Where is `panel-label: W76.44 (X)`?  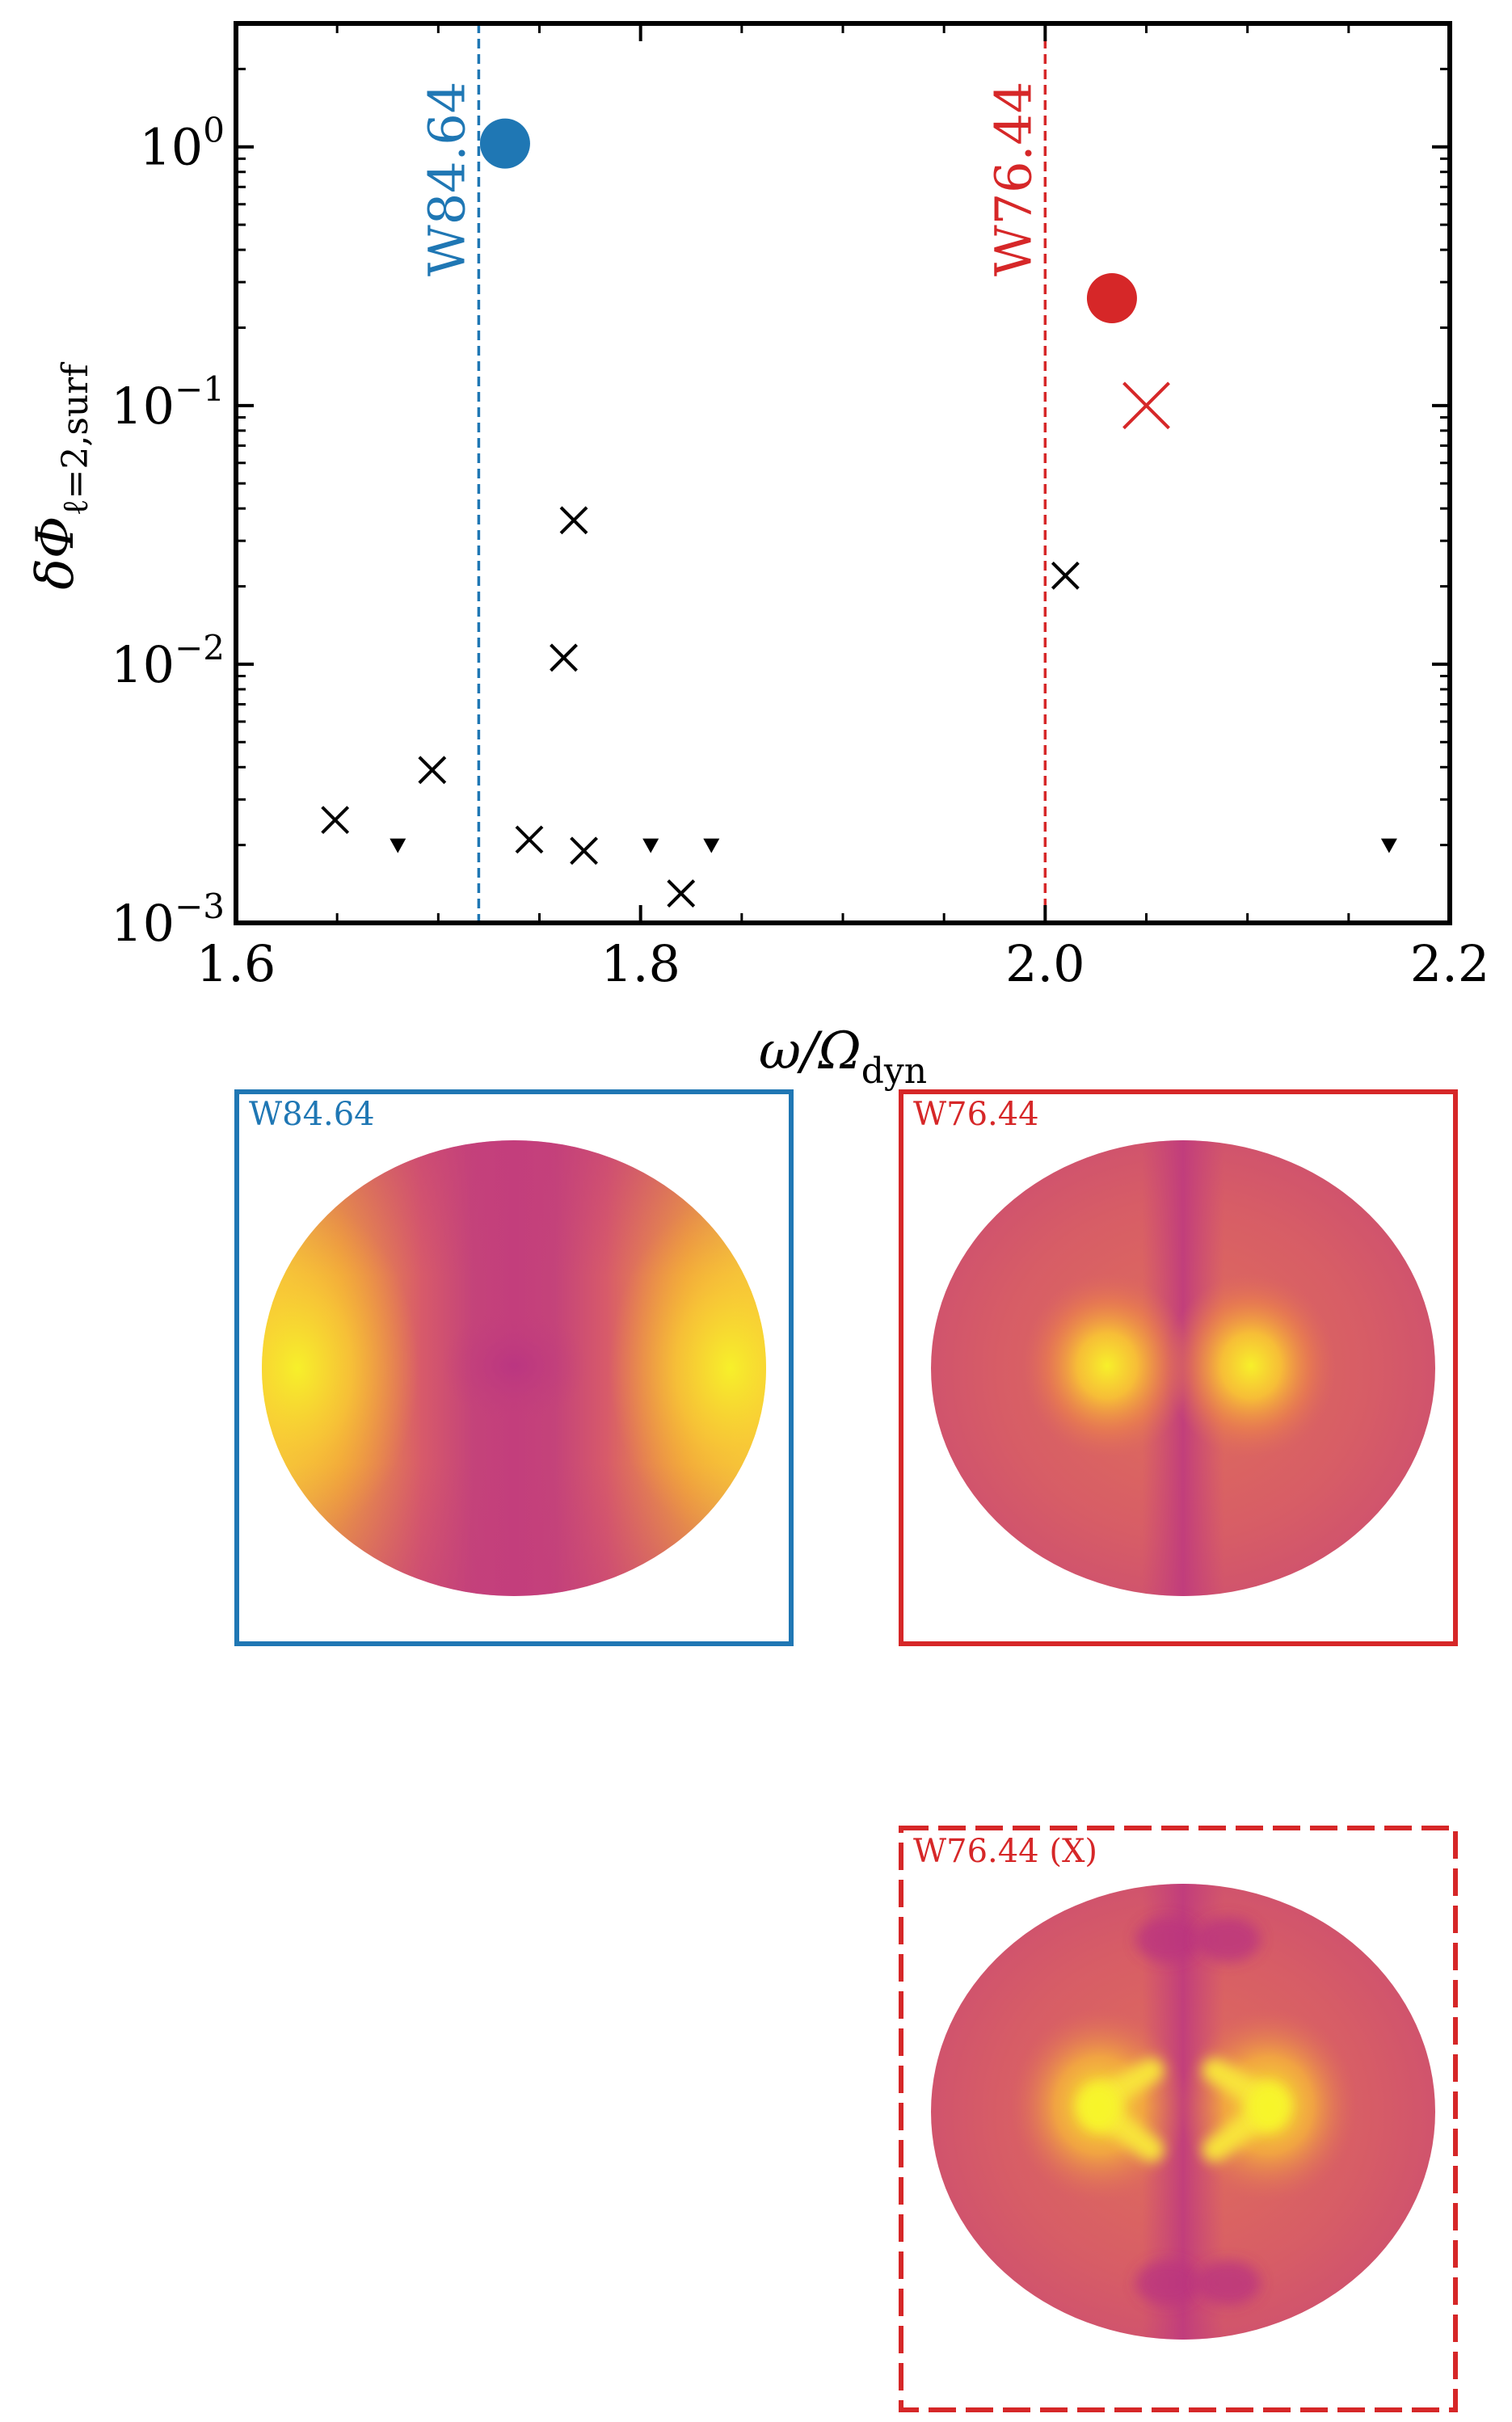
panel-label: W76.44 (X) is located at coordinates (1005, 1851).